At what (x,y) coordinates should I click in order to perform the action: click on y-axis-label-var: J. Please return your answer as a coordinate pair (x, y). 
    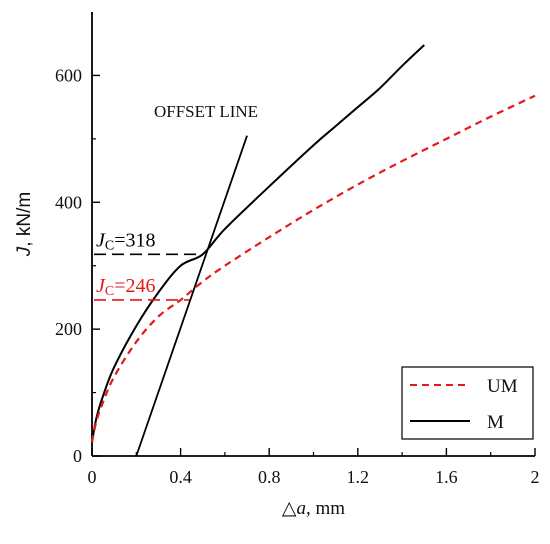
    Looking at the image, I should click on (24, 251).